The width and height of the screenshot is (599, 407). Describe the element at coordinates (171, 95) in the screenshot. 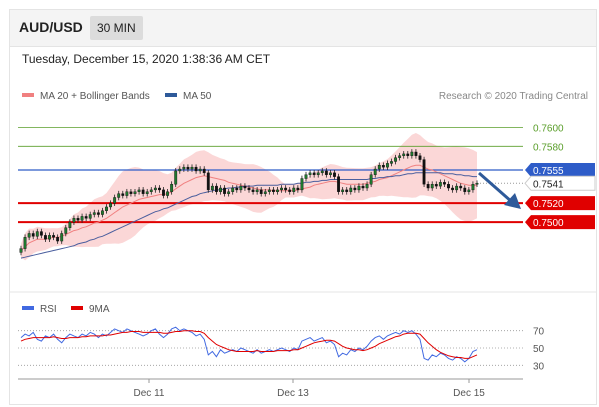

I see `ma50-swatch` at that location.